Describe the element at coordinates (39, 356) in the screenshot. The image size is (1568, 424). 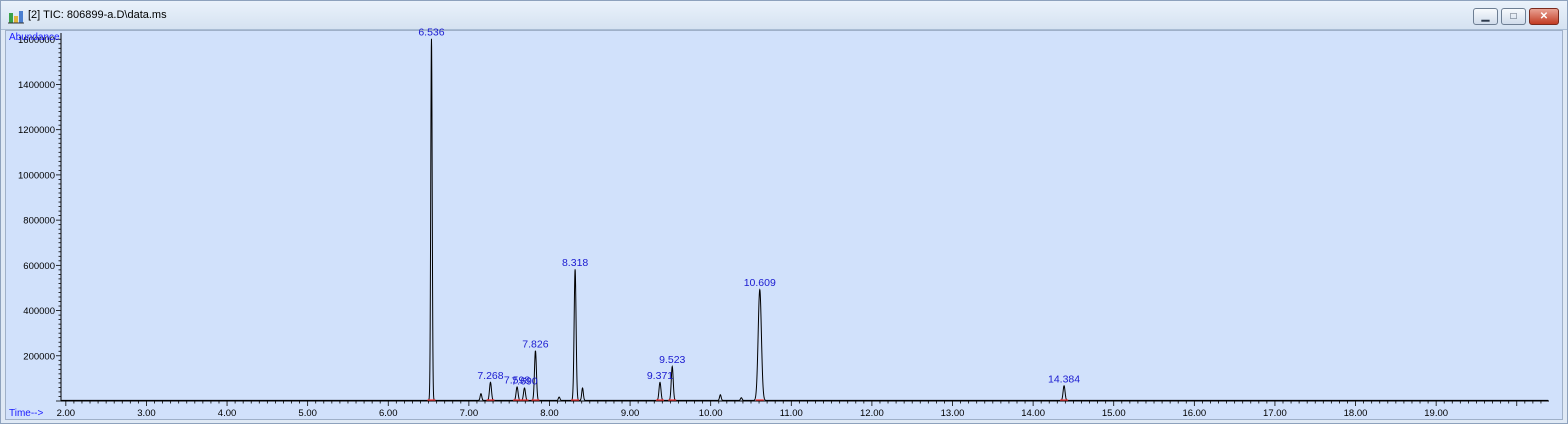
I see `y-tick-label: 200000` at that location.